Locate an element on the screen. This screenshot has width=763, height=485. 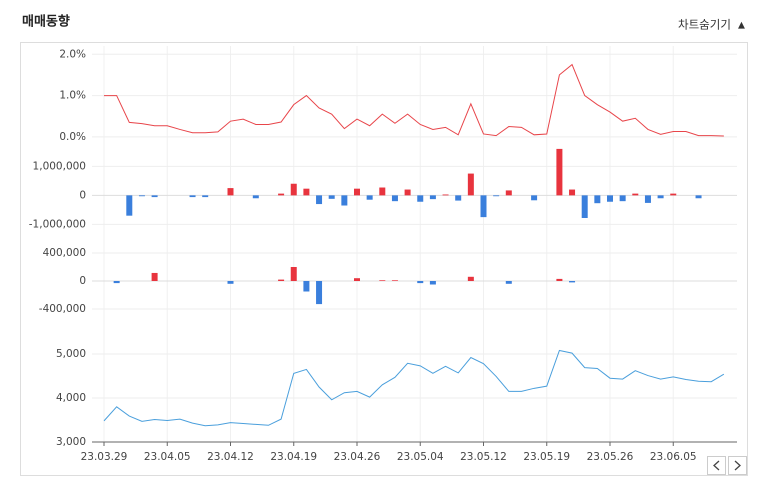
y-tick-label: 5,000 is located at coordinates (71, 354).